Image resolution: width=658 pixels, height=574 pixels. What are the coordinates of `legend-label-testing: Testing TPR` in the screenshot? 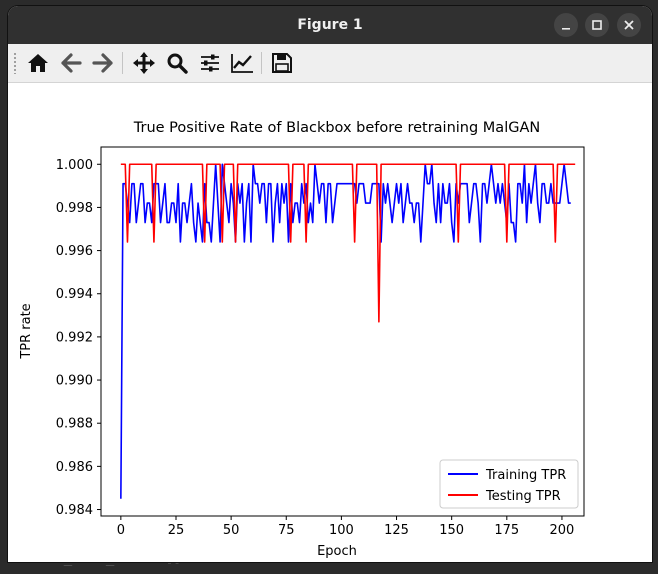 It's located at (523, 496).